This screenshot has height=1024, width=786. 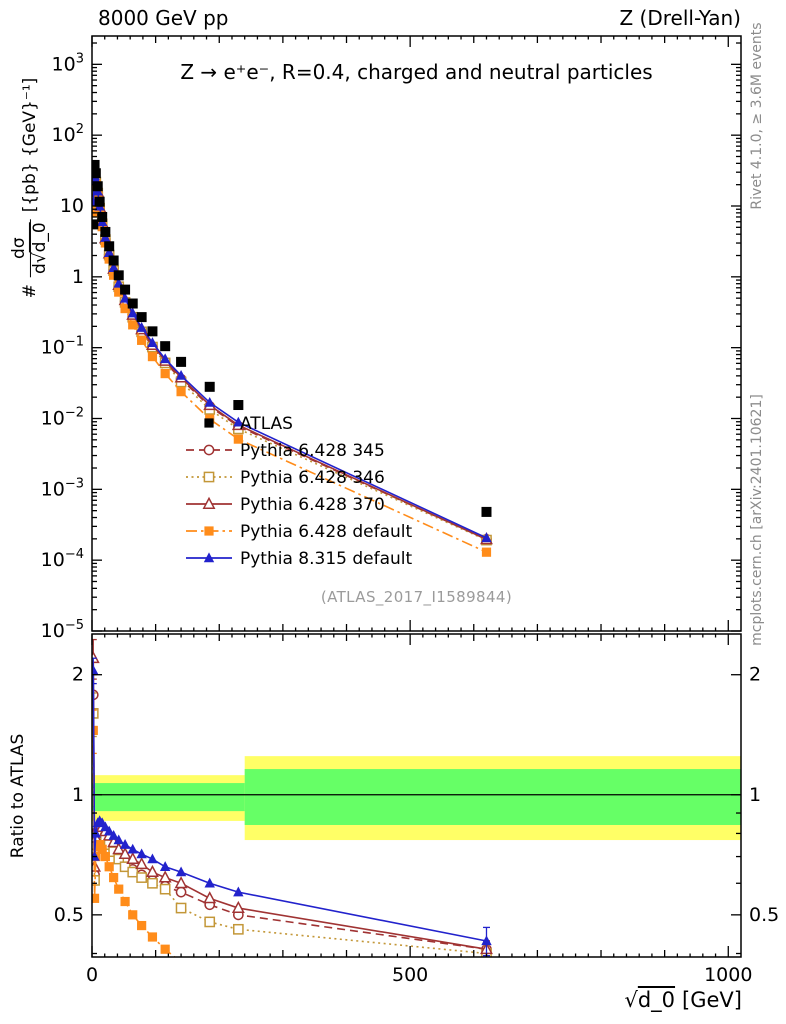 I want to click on rivet-version-note: Rivet 4.1.0, ≥ 3.6M events, so click(x=757, y=116).